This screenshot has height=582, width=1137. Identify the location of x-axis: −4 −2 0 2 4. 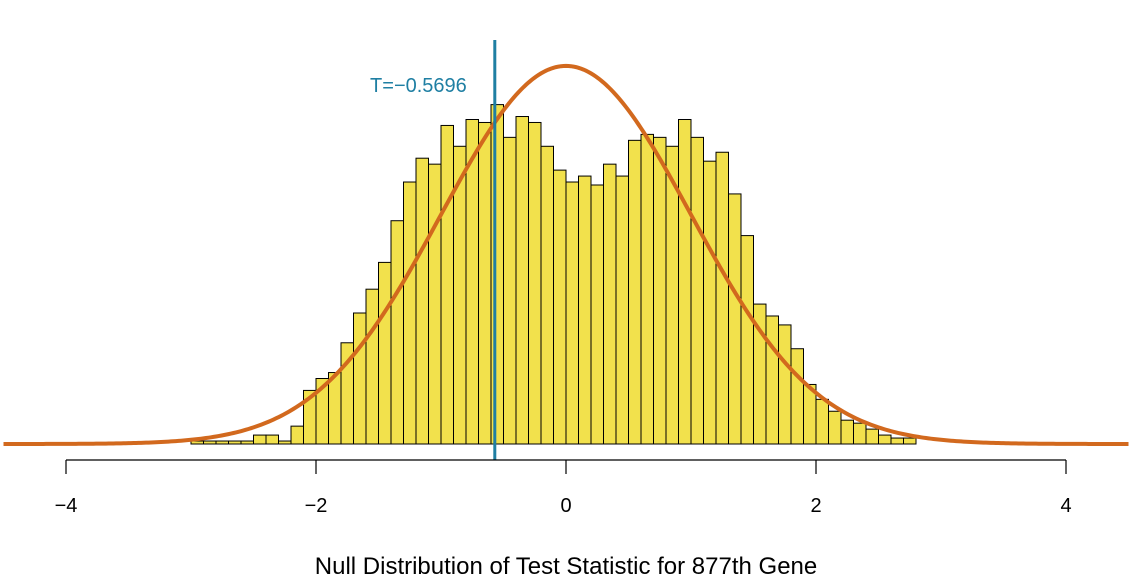
(563, 488).